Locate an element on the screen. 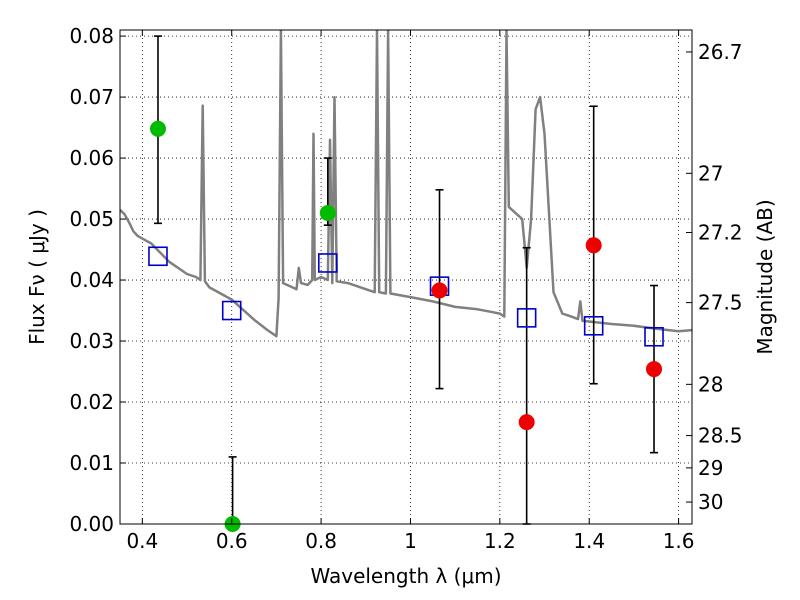 Image resolution: width=800 pixels, height=600 pixels. y-tick-label: 0.04 is located at coordinates (91, 280).